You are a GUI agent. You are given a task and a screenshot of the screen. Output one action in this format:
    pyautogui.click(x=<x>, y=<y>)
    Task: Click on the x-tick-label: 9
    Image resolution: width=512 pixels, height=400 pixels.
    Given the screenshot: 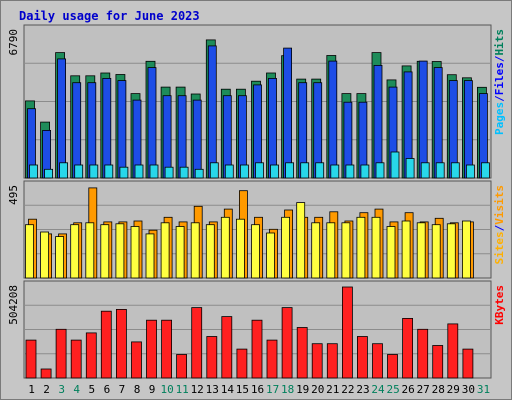 What is the action you would take?
    pyautogui.click(x=152, y=389)
    